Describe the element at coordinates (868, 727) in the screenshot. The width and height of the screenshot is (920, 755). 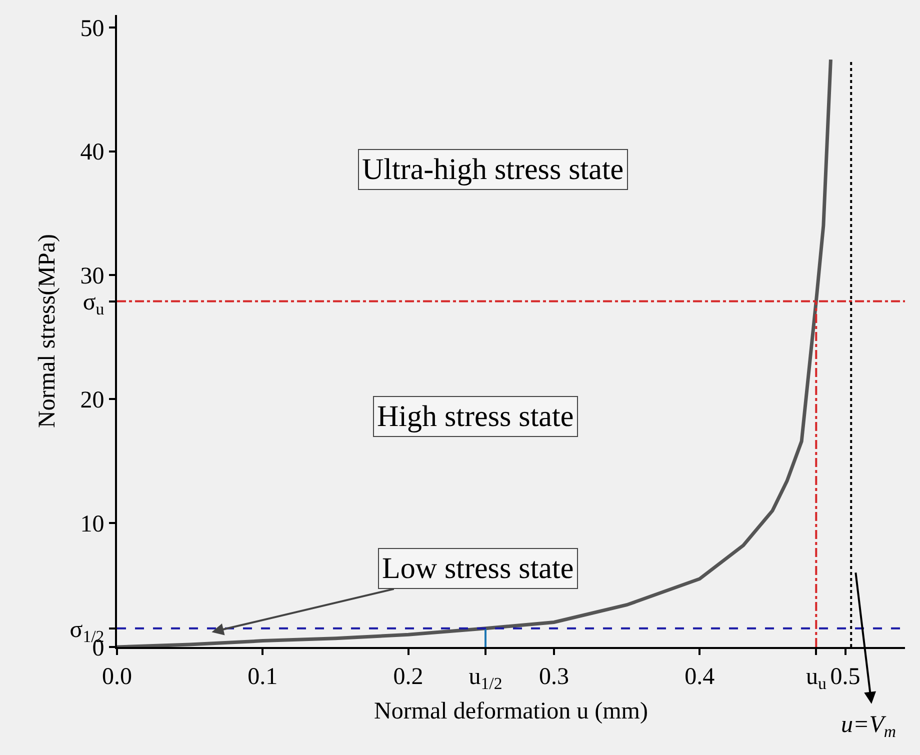
I see `ref-line-label: u=V$_{m}$` at that location.